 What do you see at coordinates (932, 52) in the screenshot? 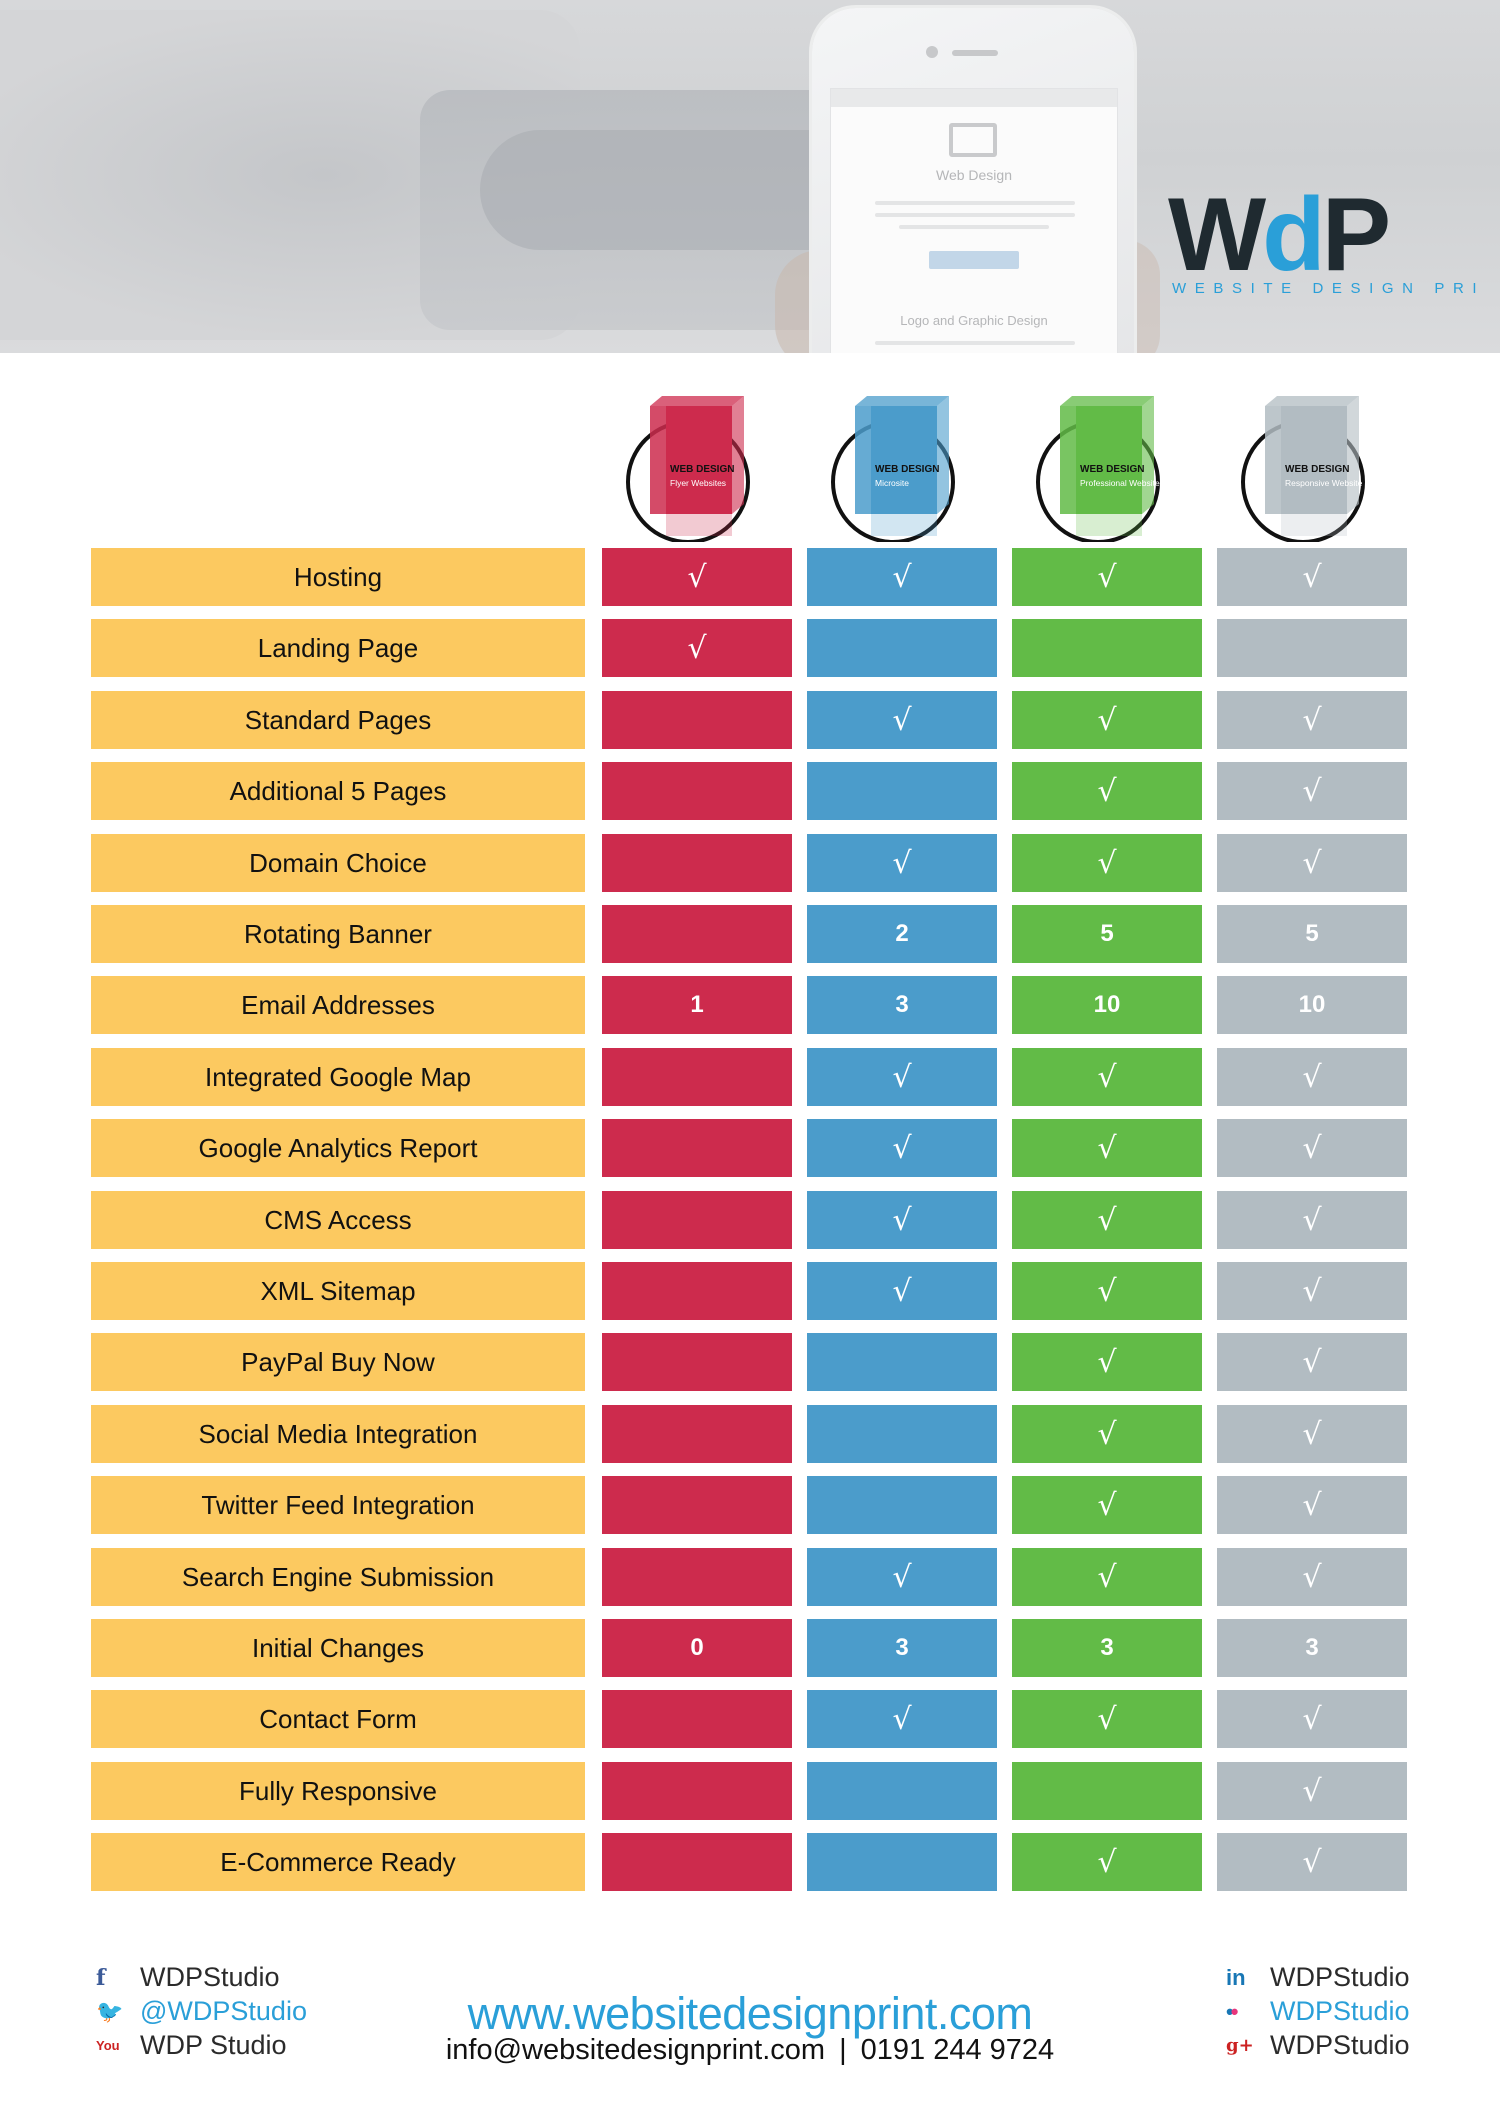
I see `phone-camera` at bounding box center [932, 52].